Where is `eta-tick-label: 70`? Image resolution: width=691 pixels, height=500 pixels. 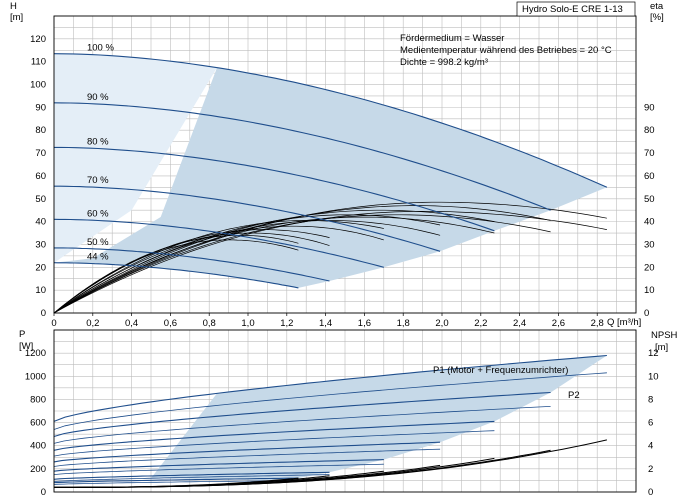 eta-tick-label: 70 is located at coordinates (649, 153).